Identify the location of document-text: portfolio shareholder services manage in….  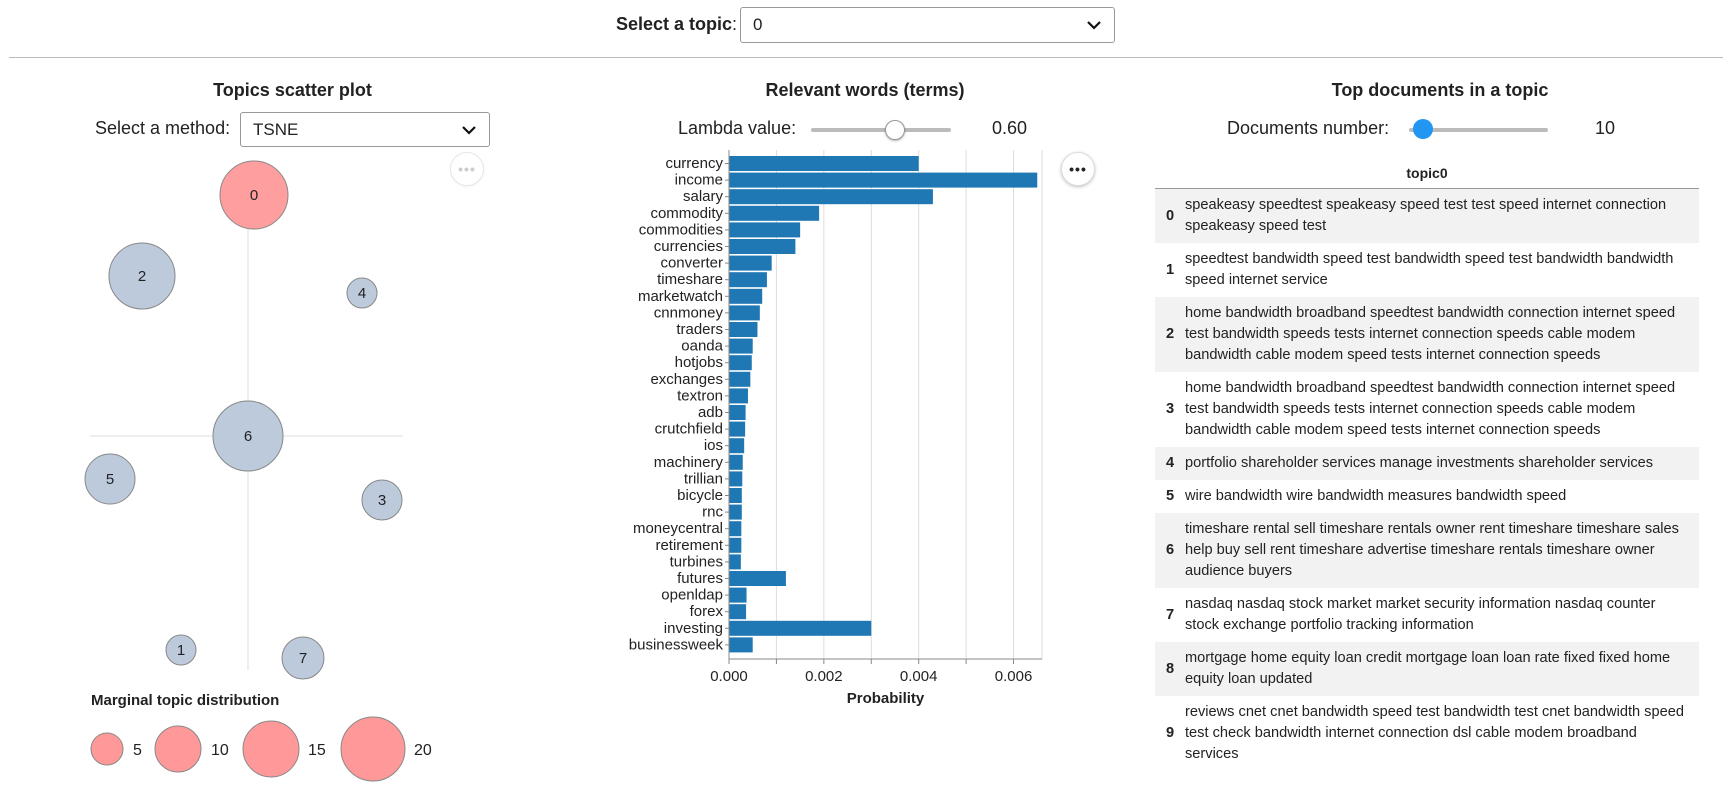
(1419, 463).